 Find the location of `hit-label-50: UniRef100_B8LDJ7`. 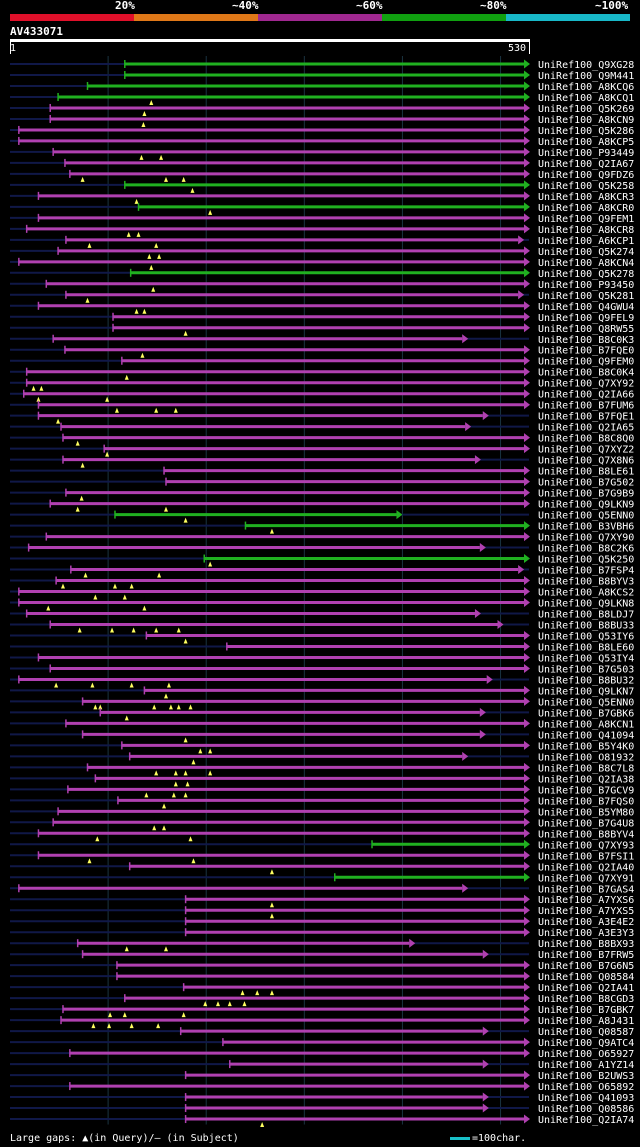

hit-label-50: UniRef100_B8LDJ7 is located at coordinates (586, 615).